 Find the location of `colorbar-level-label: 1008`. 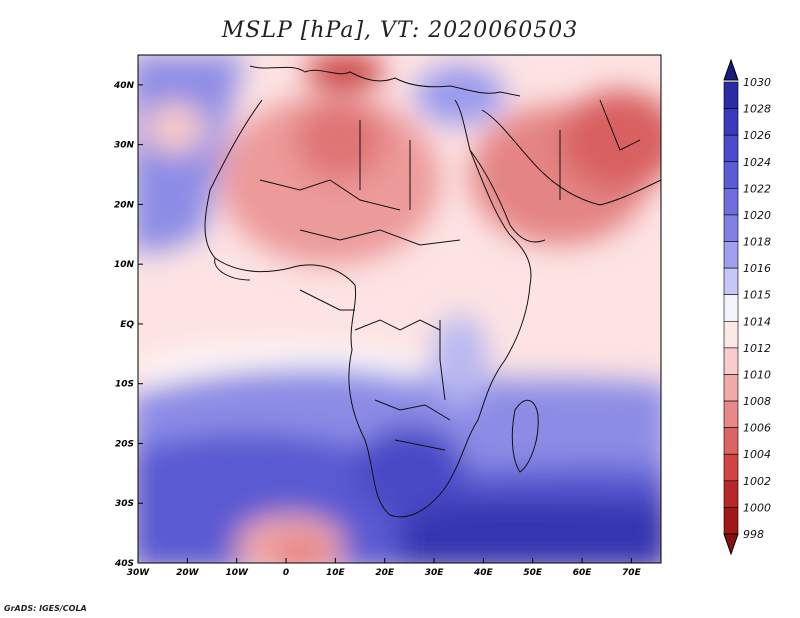

colorbar-level-label: 1008 is located at coordinates (757, 401).